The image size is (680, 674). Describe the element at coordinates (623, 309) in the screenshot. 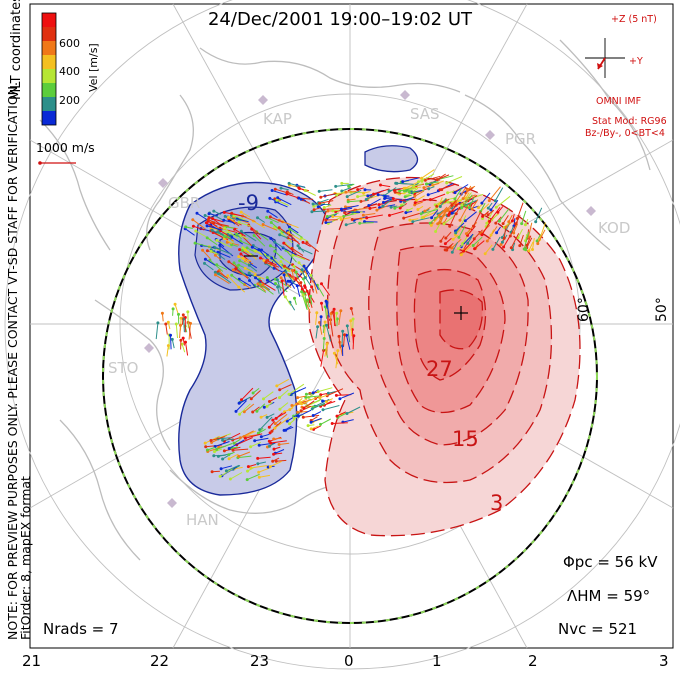

I see `latitude-labels: 60° 50°` at that location.